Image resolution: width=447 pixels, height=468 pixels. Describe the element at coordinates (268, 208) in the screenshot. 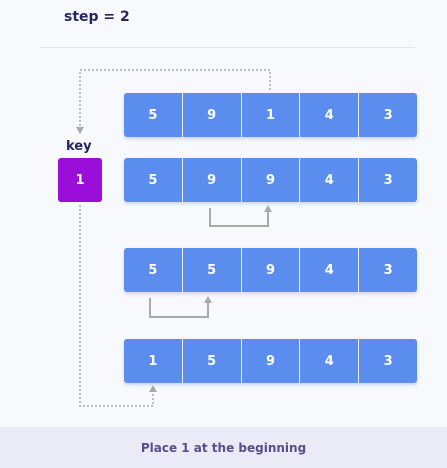

I see `shift-arrow-1-head` at that location.